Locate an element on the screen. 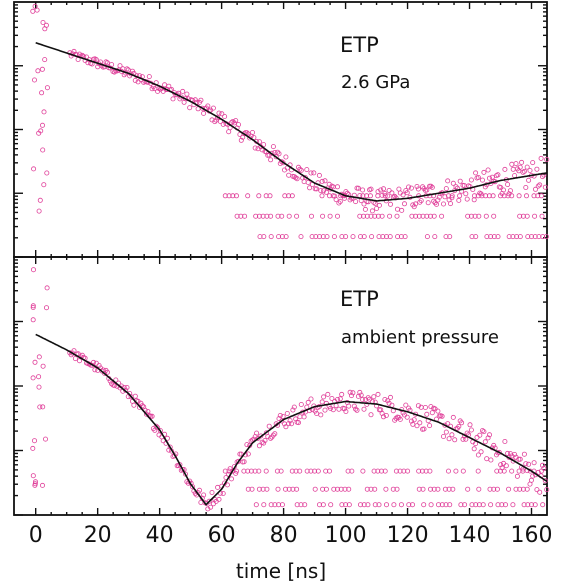  x-tick-label: 60 is located at coordinates (222, 535).